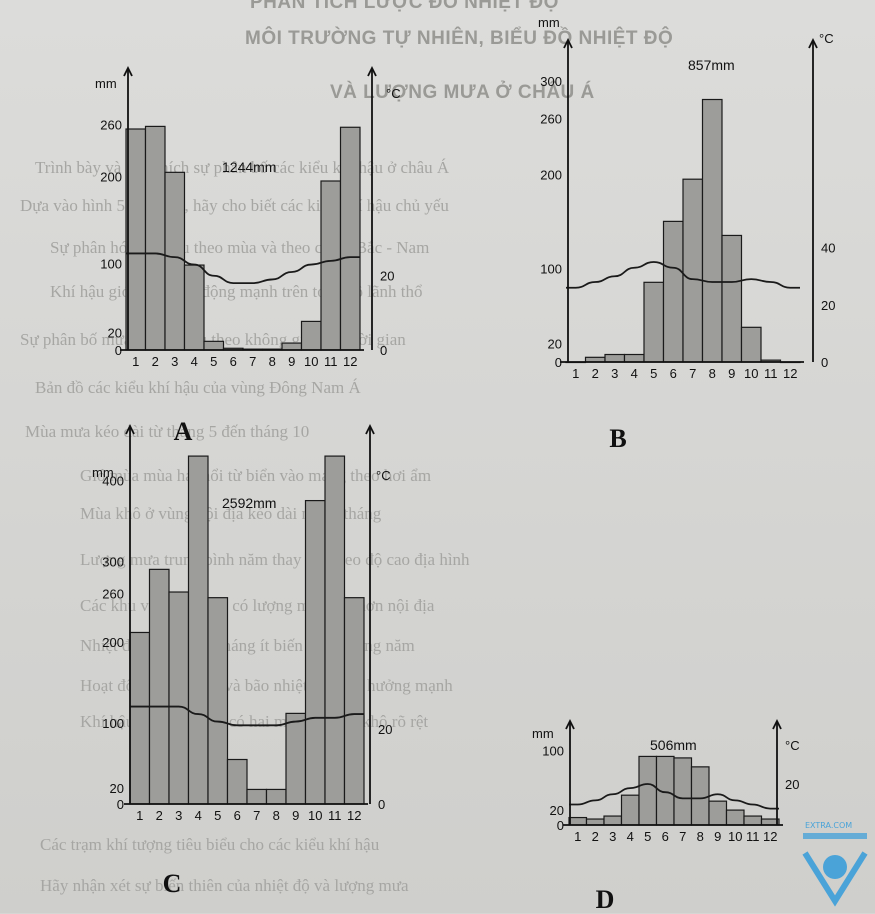  Describe the element at coordinates (712, 373) in the screenshot. I see `month-label: 8` at that location.